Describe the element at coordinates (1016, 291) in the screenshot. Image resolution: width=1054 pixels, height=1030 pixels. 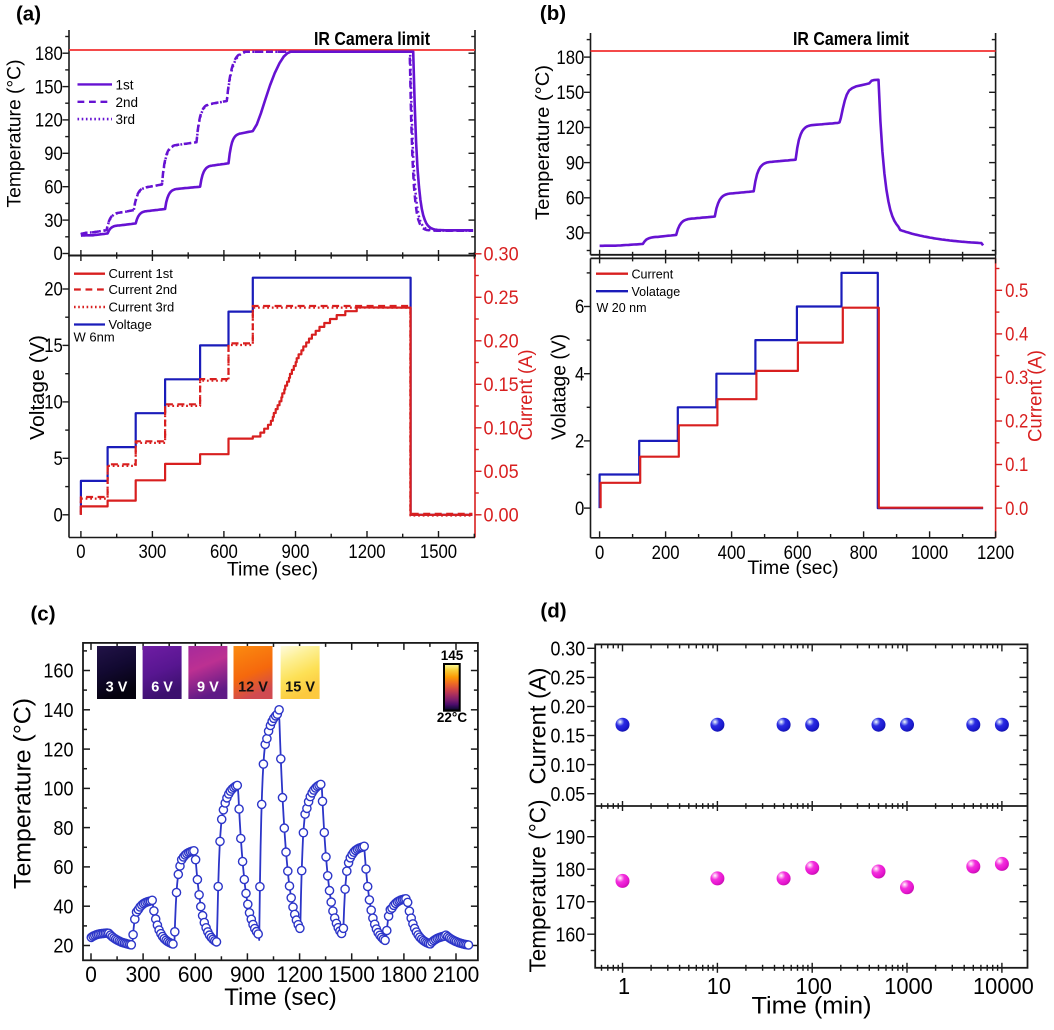
I see `svg-text: 0.5` at that location.